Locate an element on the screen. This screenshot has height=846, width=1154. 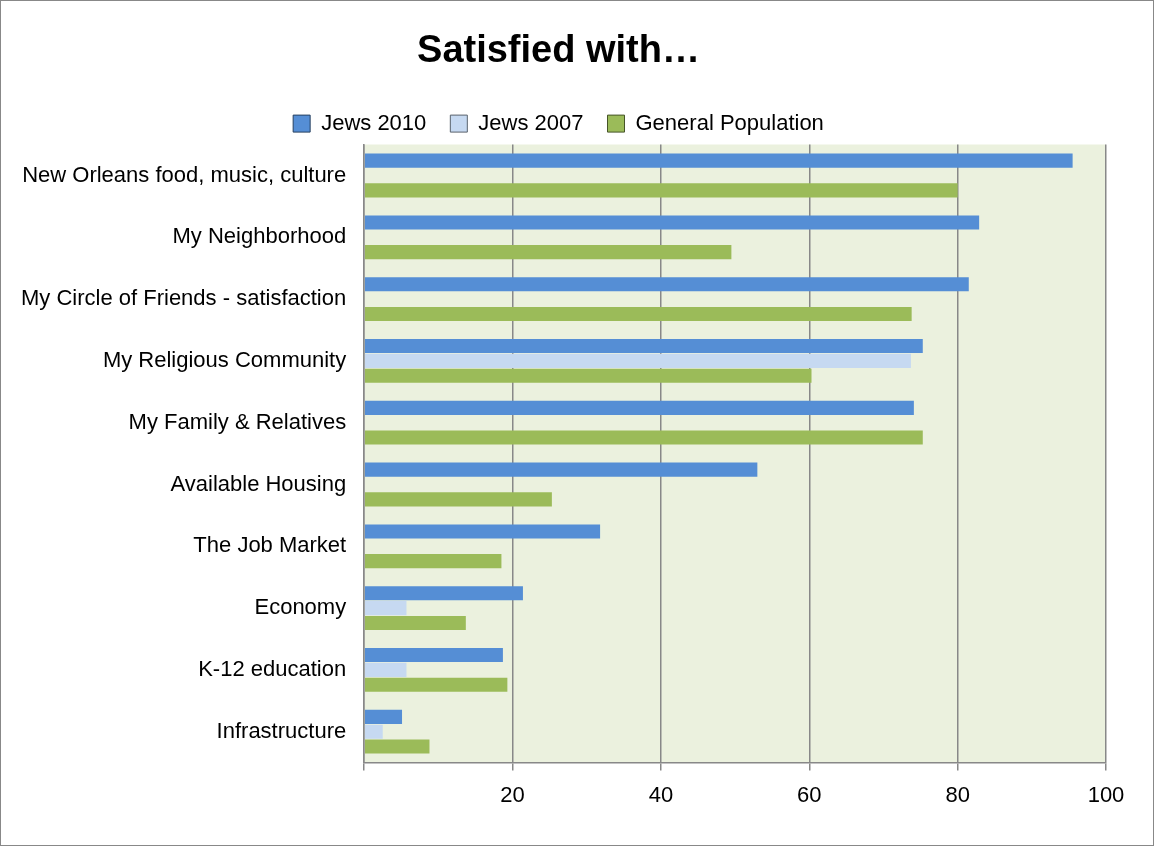
legend-label: General Population is located at coordinates (729, 122).